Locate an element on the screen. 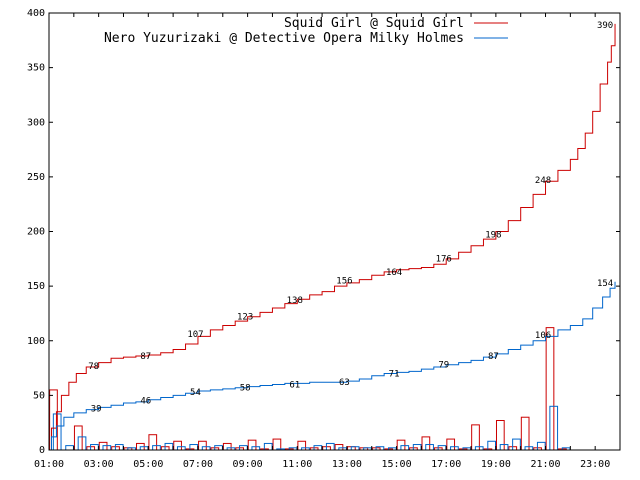  data-label: 46 is located at coordinates (145, 402).